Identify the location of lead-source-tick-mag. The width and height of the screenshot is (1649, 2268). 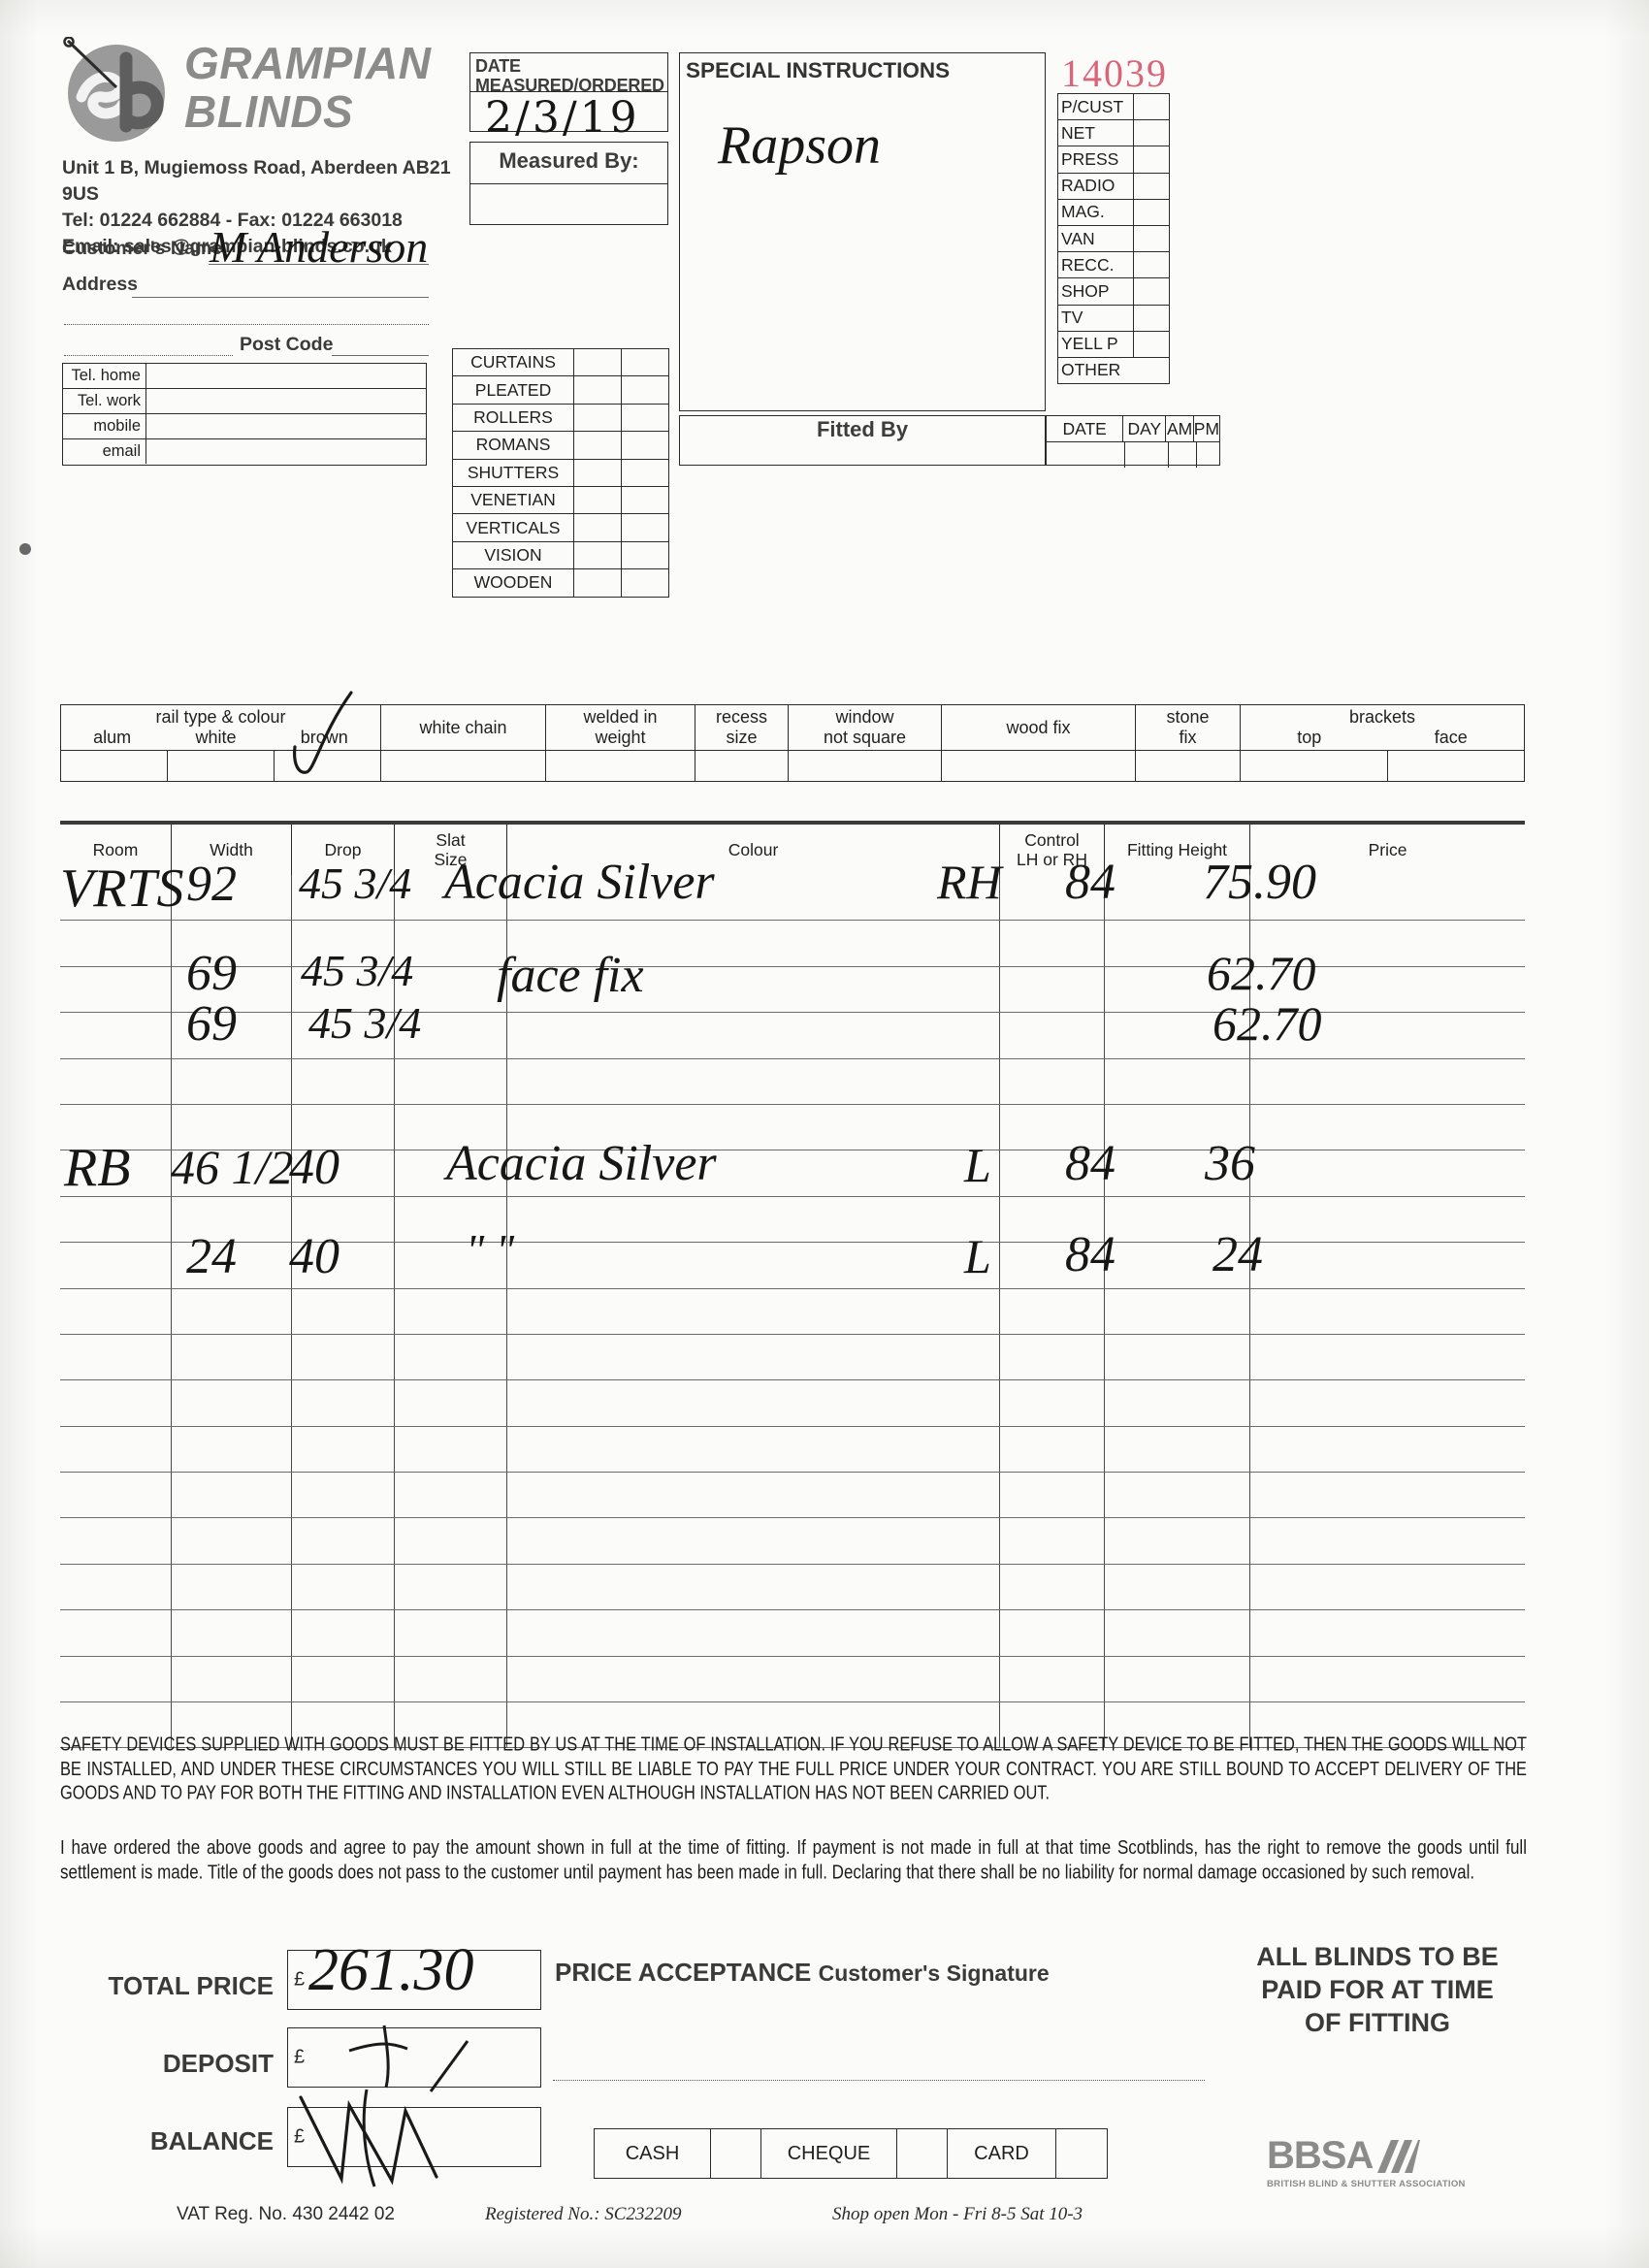
(1151, 212).